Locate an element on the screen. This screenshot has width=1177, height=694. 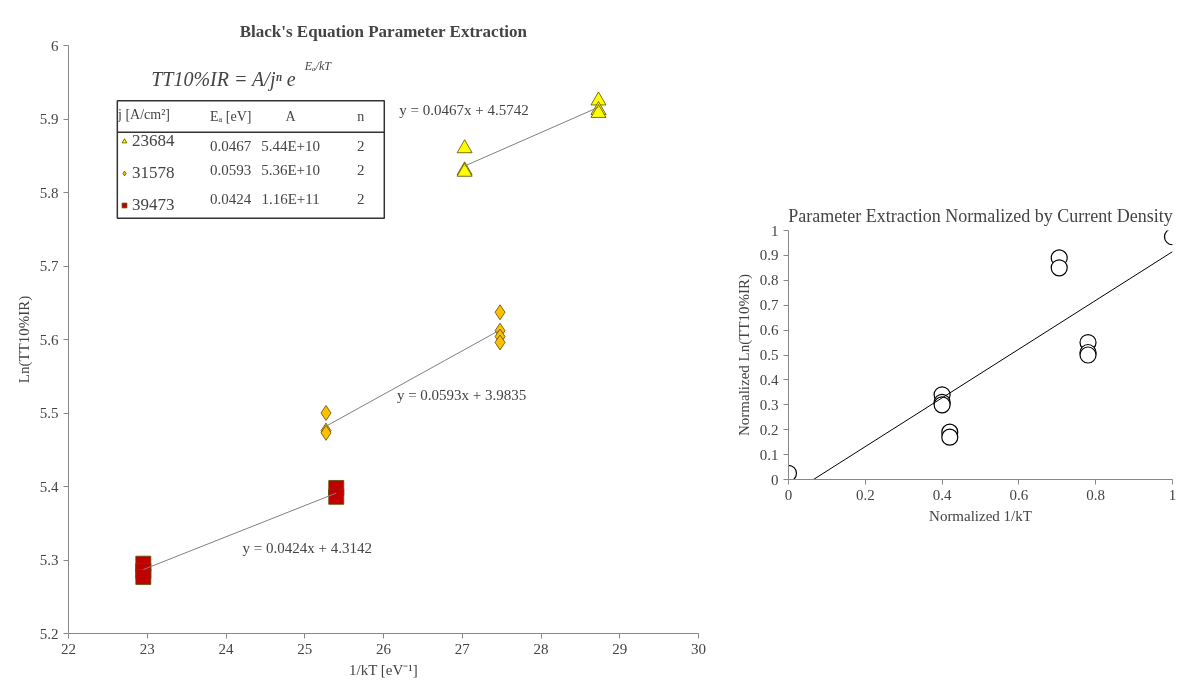
y-tick-label: 5.6 is located at coordinates (49, 339).